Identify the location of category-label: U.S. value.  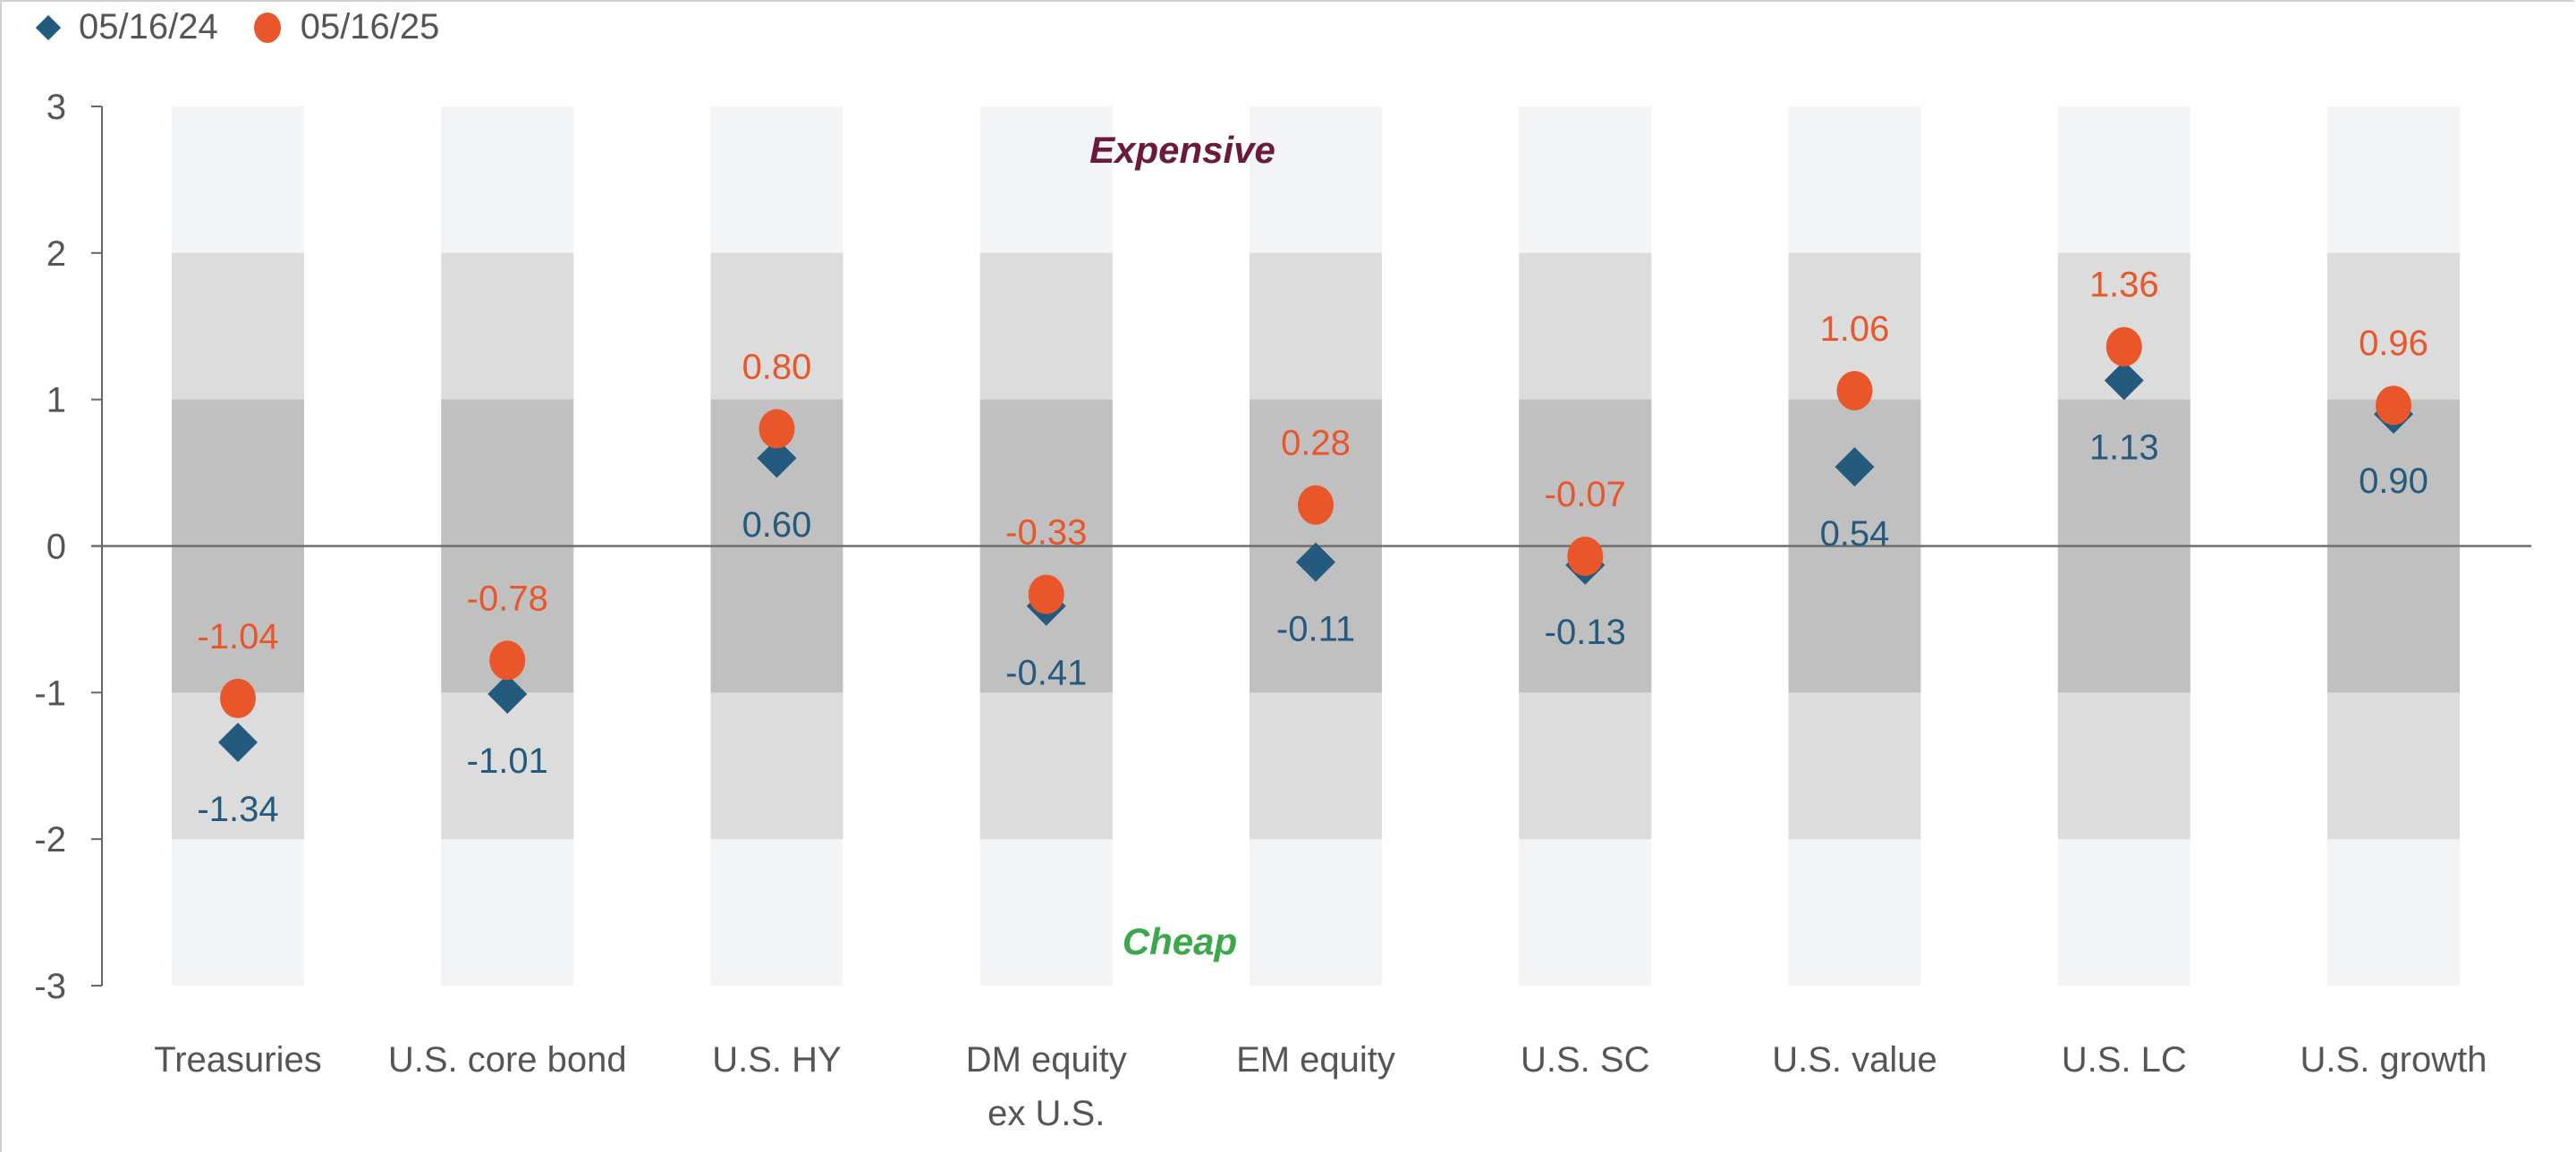
(1854, 1060).